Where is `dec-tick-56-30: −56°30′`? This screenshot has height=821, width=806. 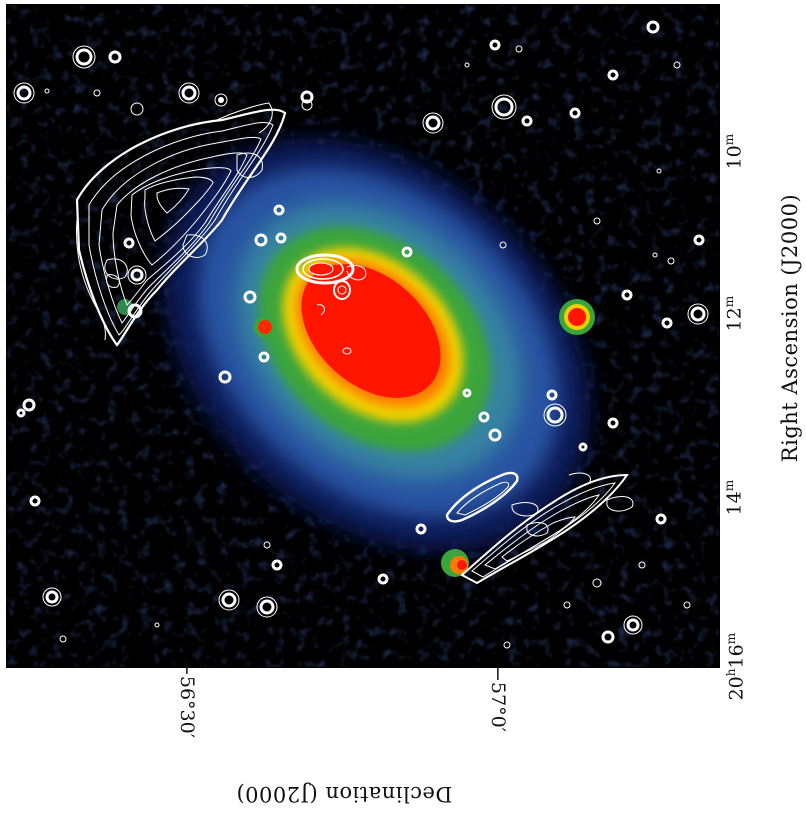 dec-tick-56-30: −56°30′ is located at coordinates (187, 699).